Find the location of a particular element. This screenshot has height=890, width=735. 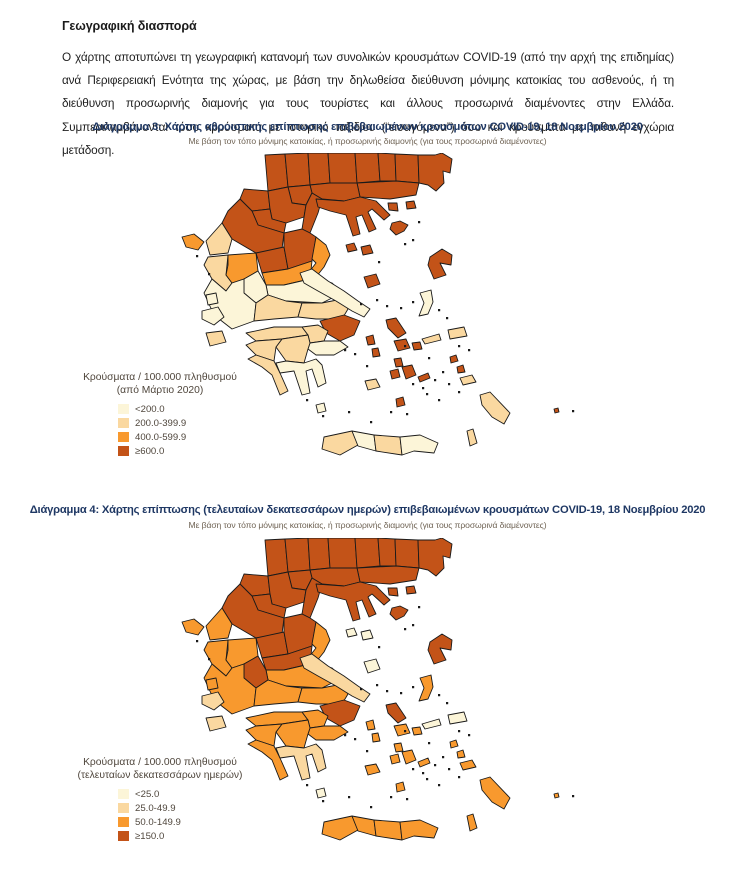

legend-item: 400.0-599.9 is located at coordinates (194, 437).